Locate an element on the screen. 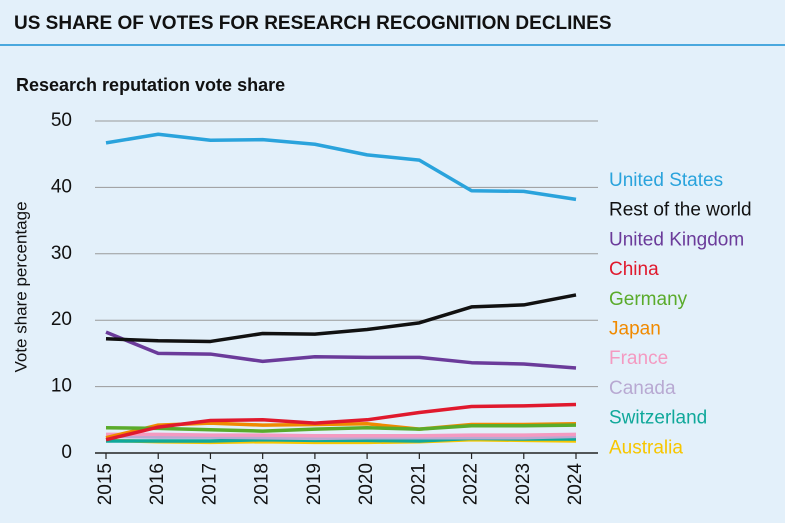 The height and width of the screenshot is (523, 785). legend-entry: United States is located at coordinates (666, 180).